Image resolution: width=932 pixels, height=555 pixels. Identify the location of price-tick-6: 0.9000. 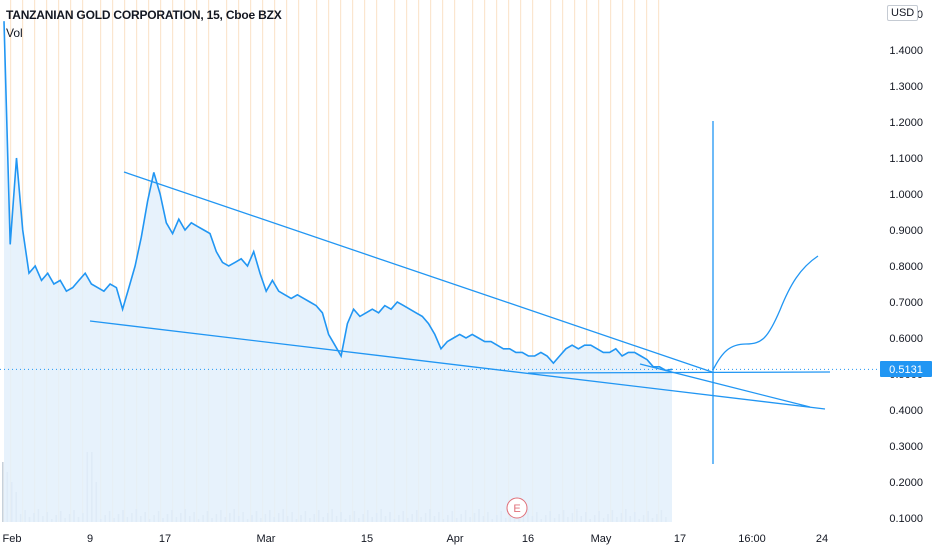
(906, 231).